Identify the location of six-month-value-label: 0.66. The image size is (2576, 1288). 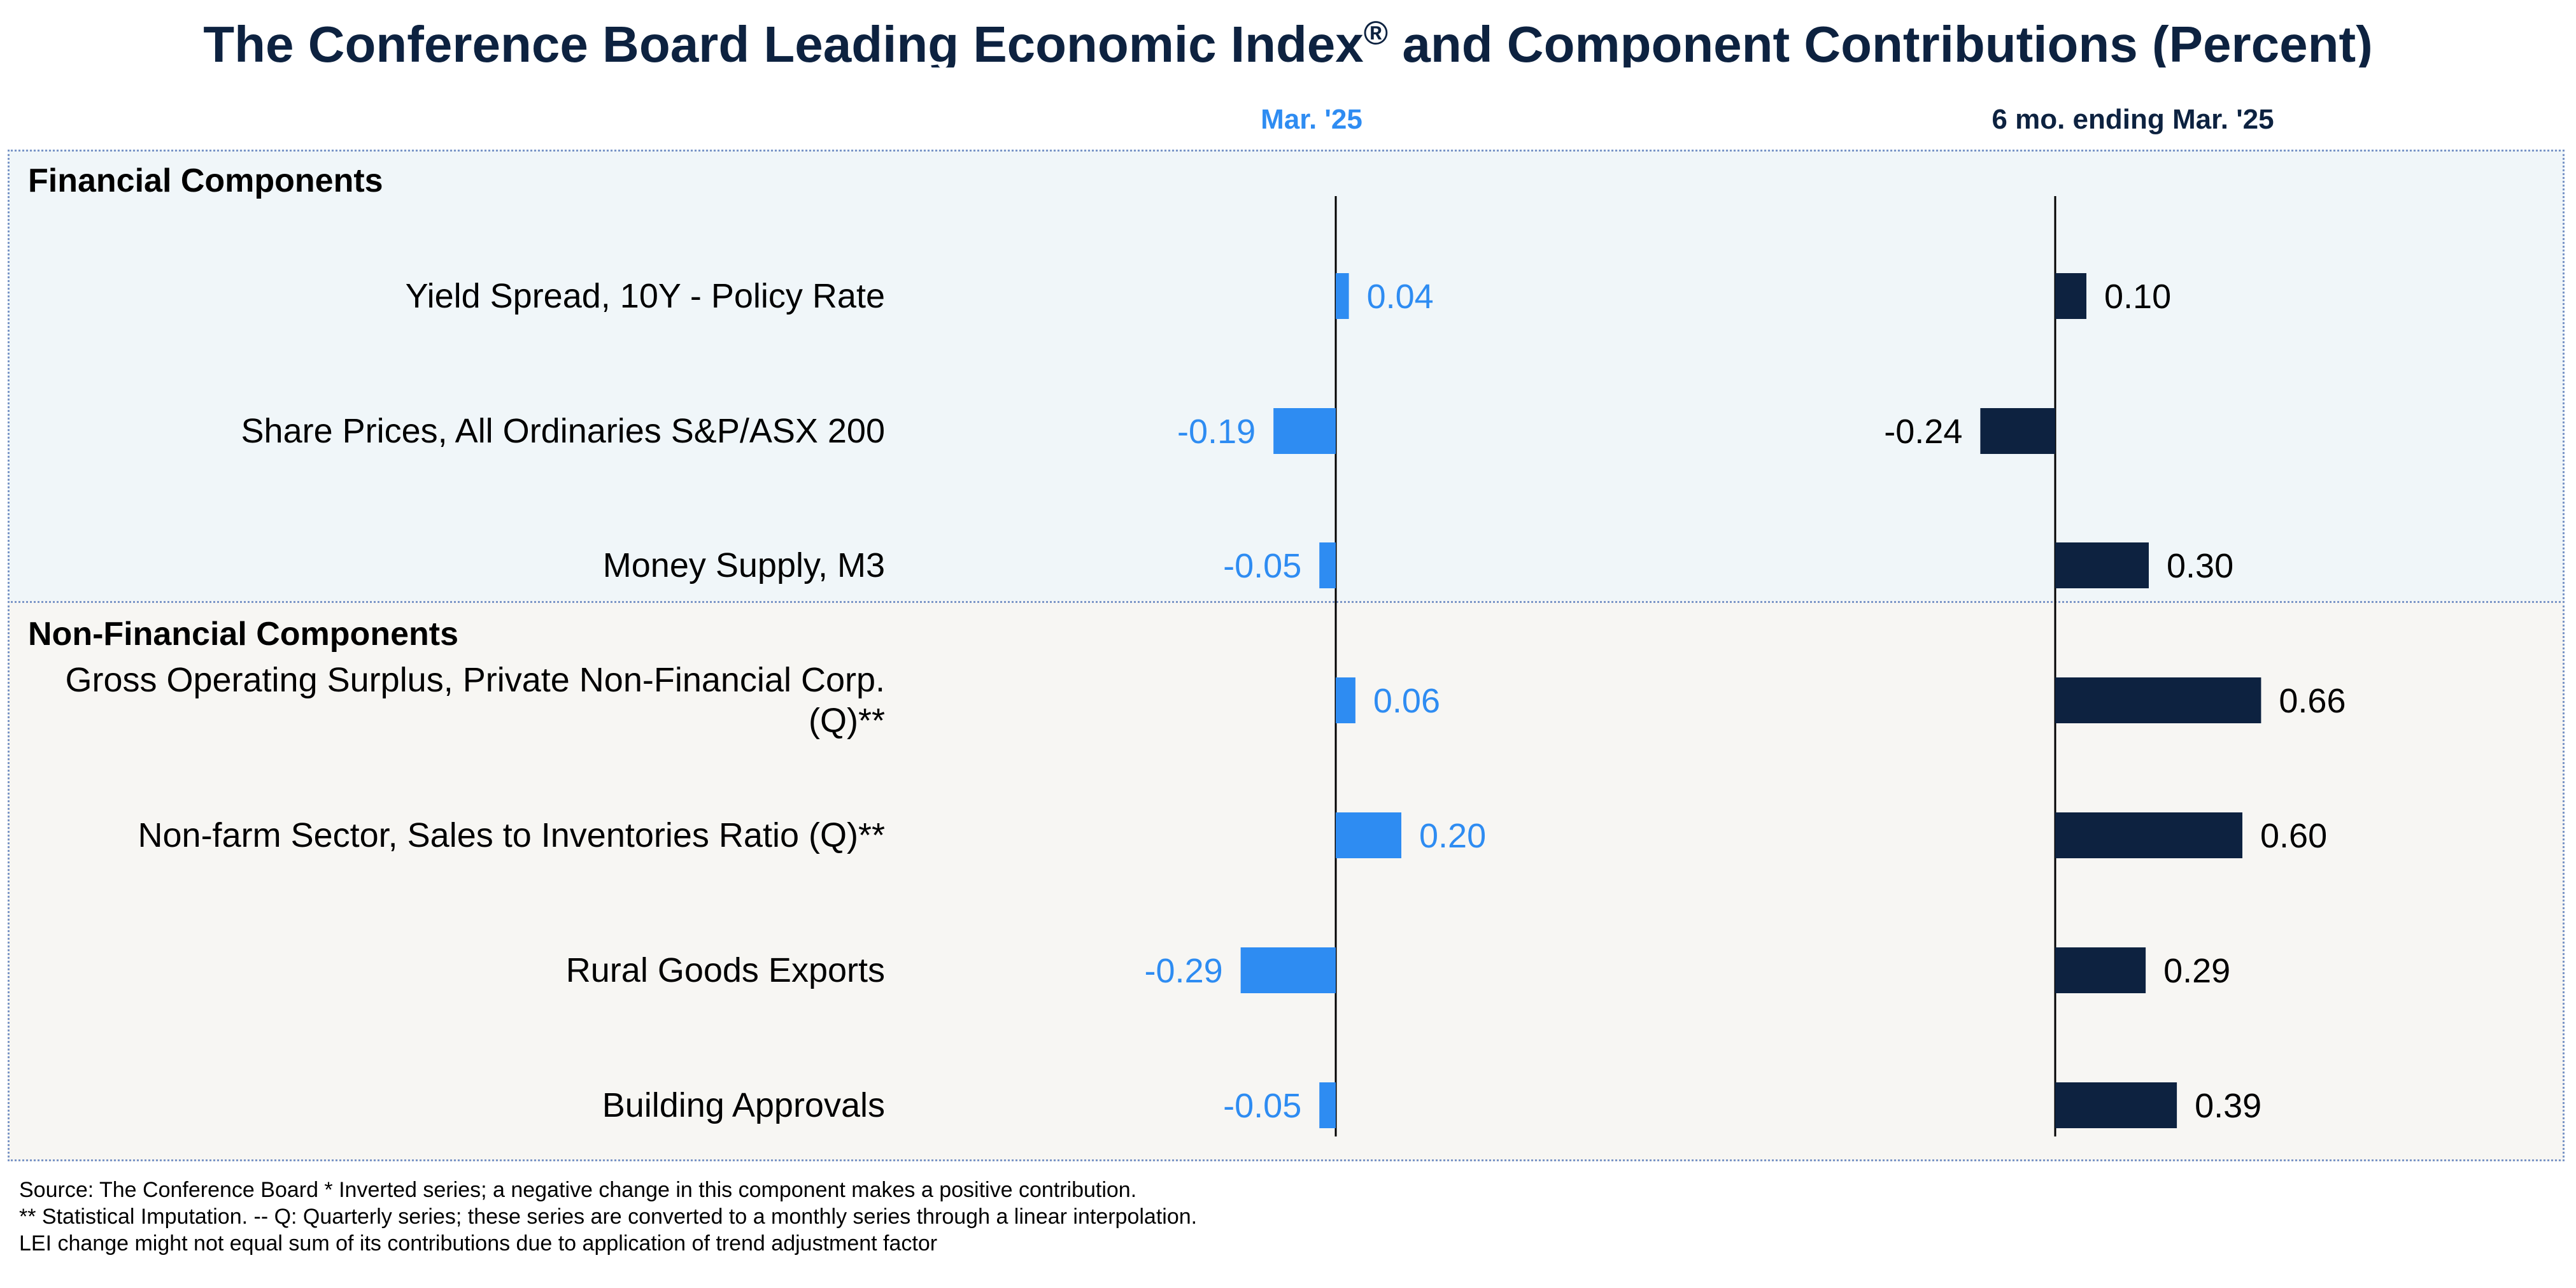
(2312, 701).